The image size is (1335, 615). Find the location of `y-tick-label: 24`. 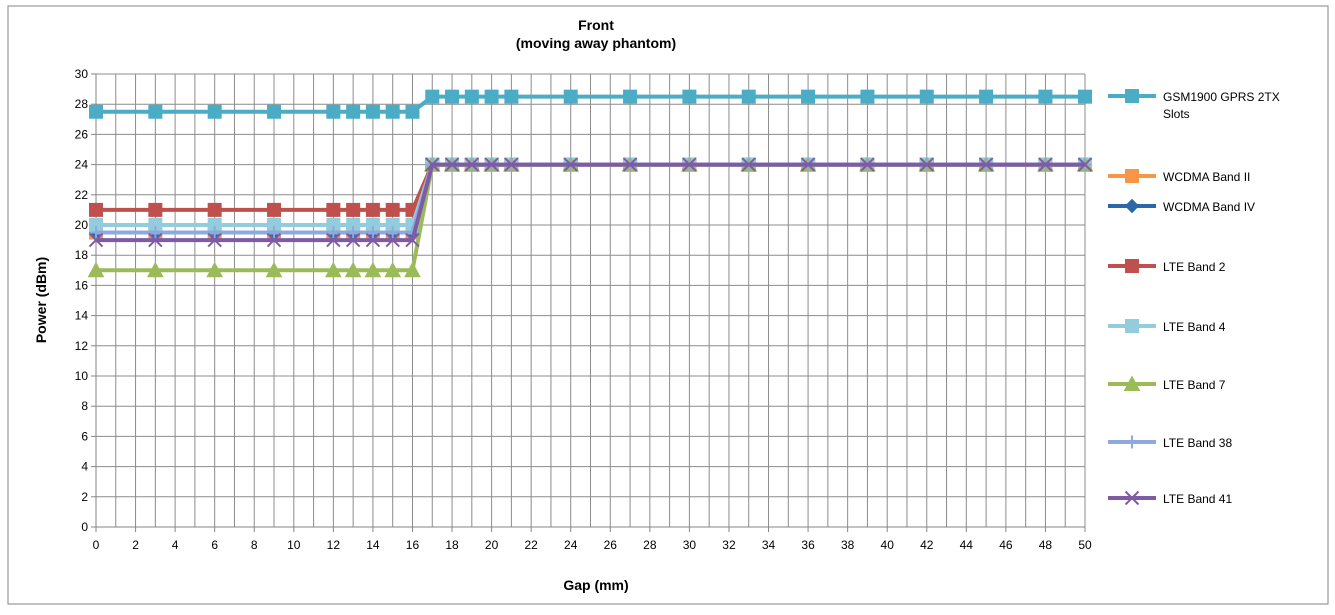

y-tick-label: 24 is located at coordinates (82, 165).